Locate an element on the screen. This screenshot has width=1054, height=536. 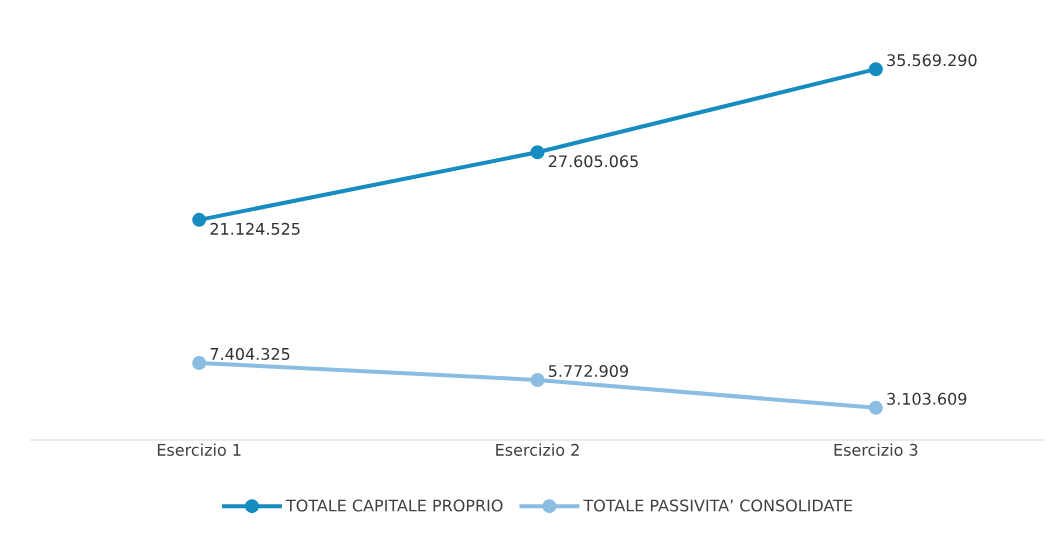
data-label: 7.404.325 is located at coordinates (250, 354).